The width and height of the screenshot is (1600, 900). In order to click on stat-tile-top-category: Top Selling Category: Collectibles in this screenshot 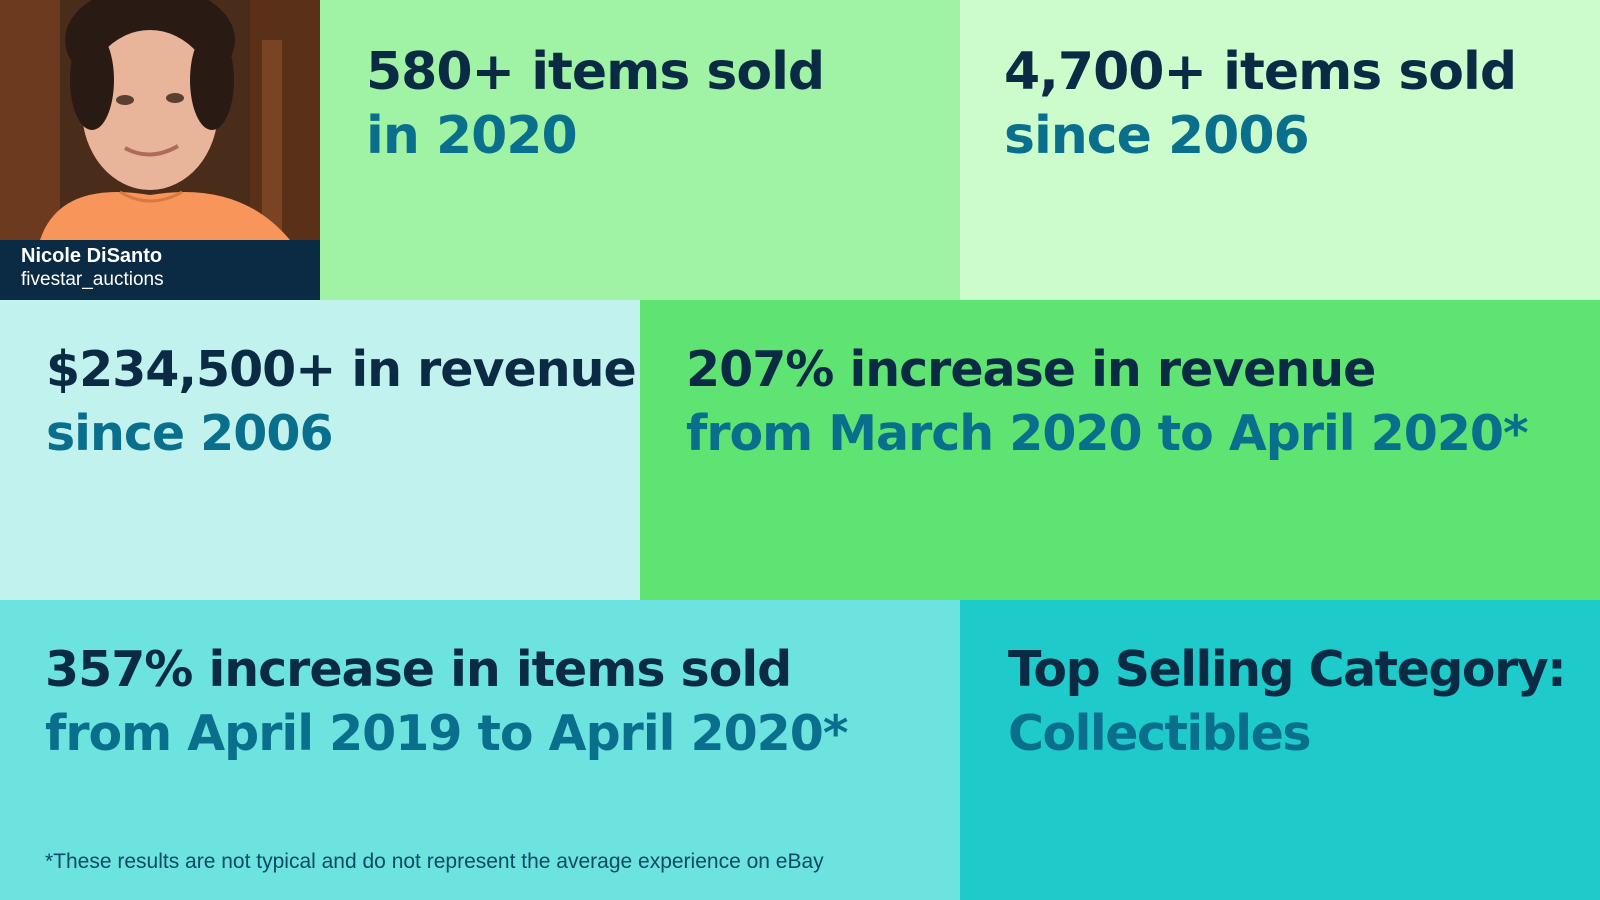, I will do `click(1280, 750)`.